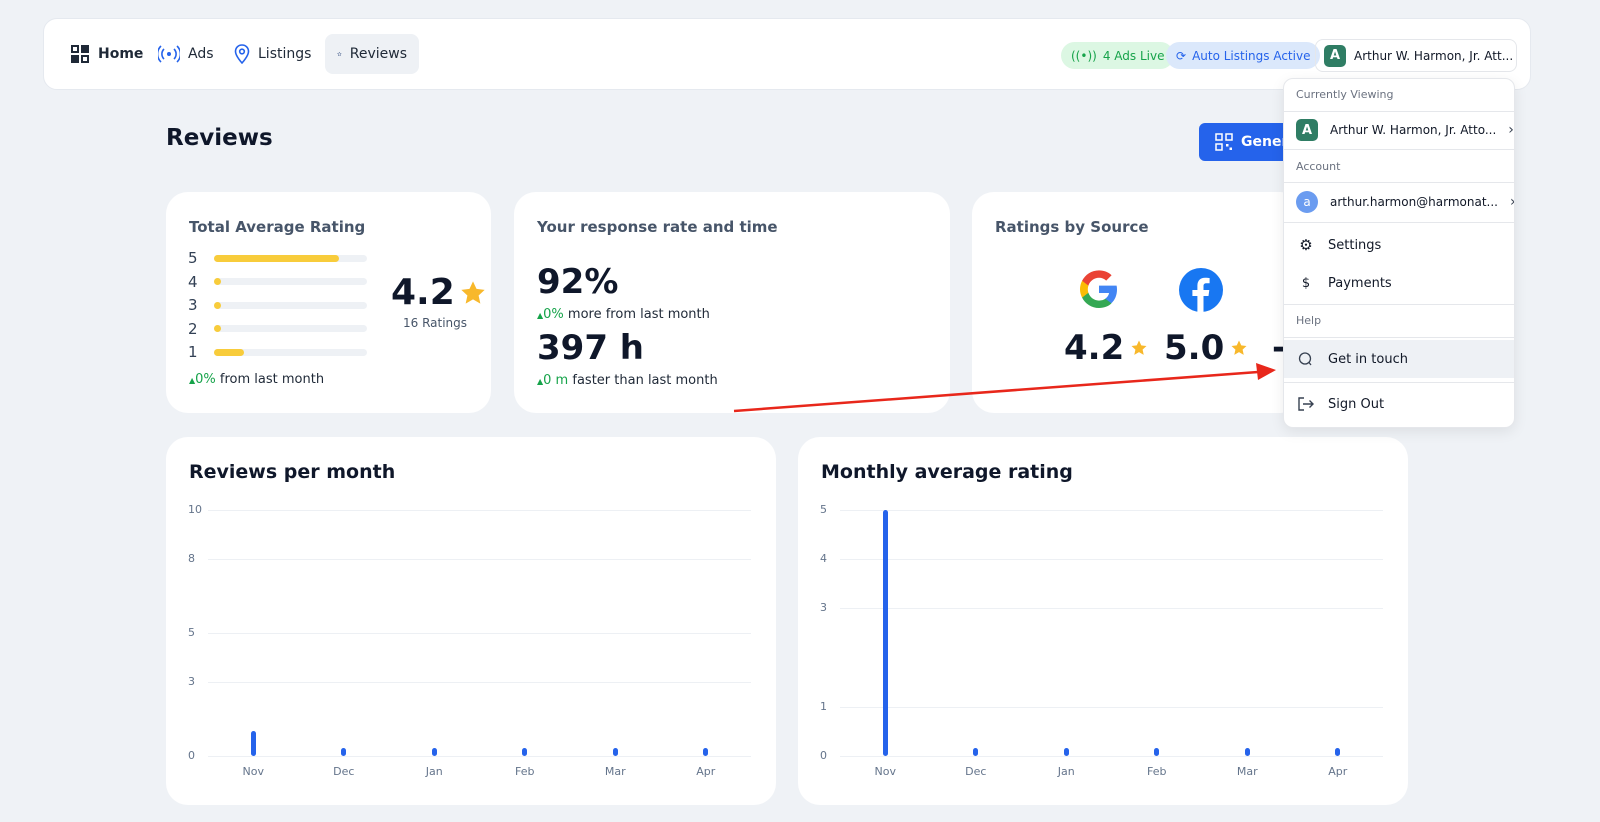  What do you see at coordinates (1399, 404) in the screenshot?
I see `sign-out-menu-item: Sign Out` at bounding box center [1399, 404].